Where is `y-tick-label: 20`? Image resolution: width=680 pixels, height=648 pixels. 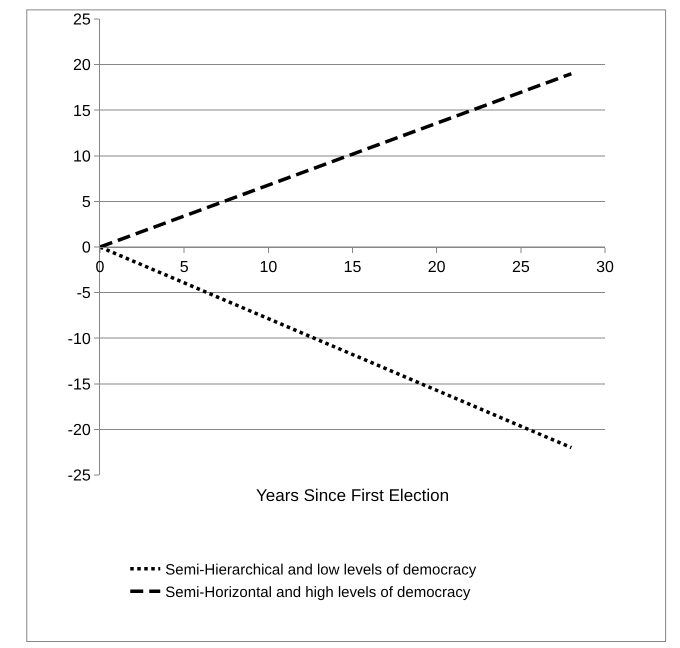
y-tick-label: 20 is located at coordinates (82, 65).